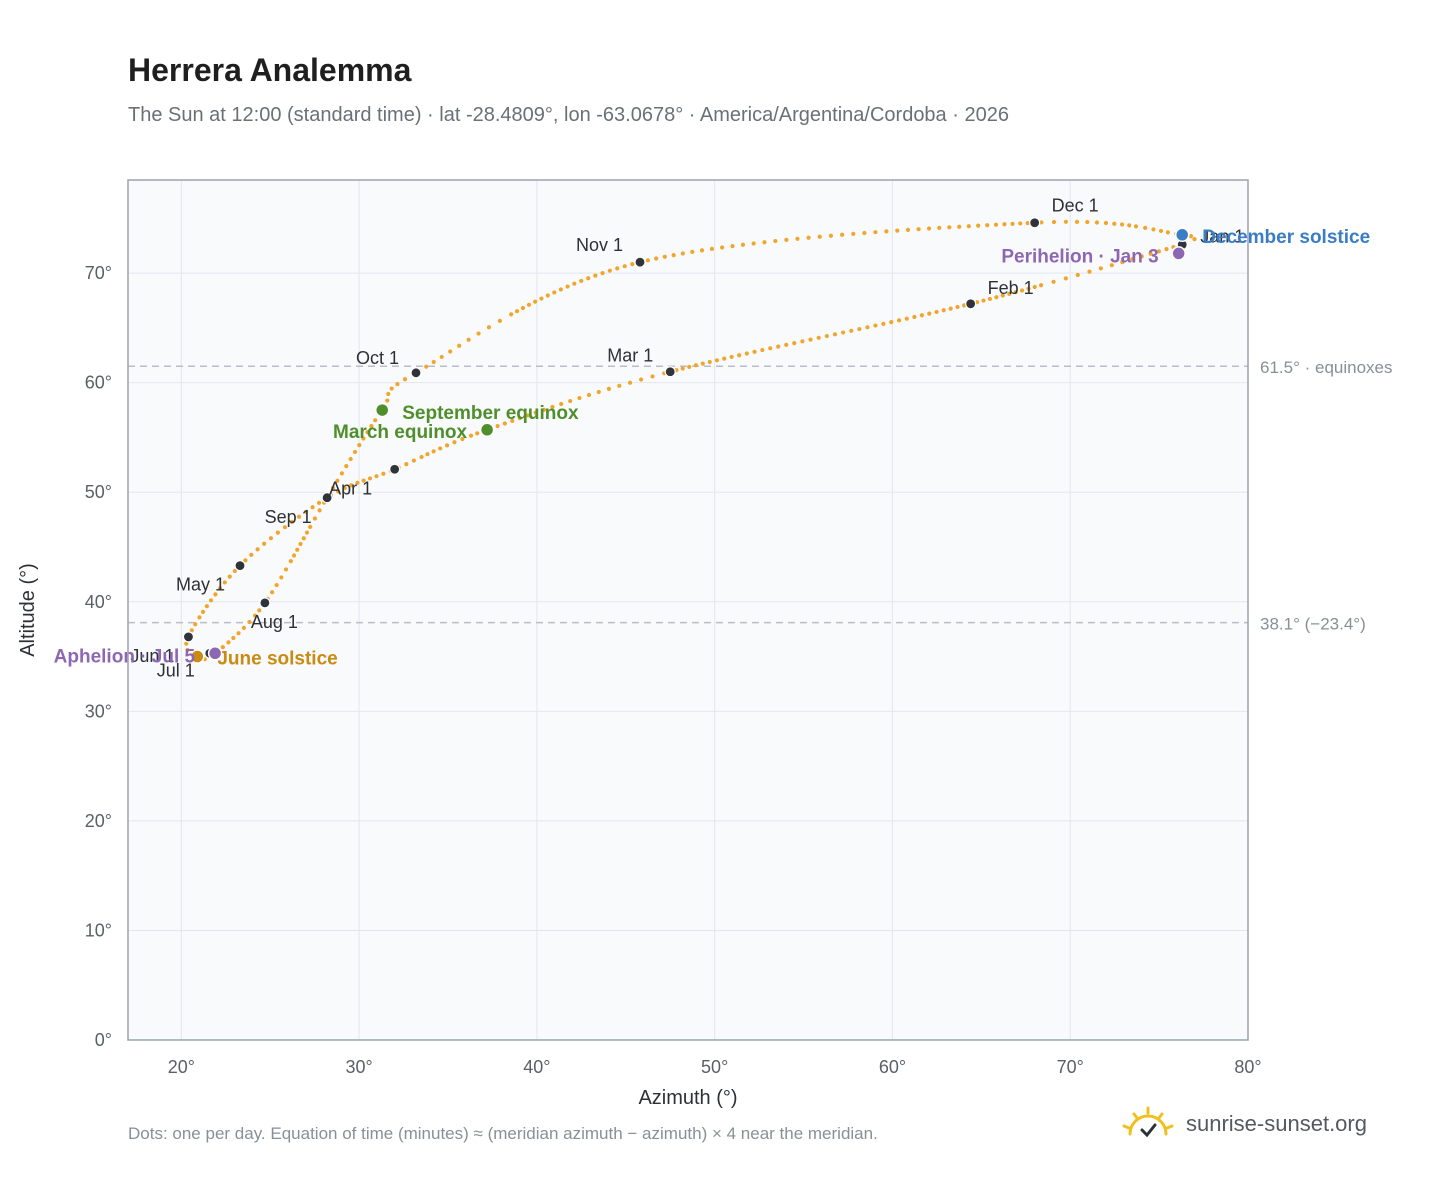 The height and width of the screenshot is (1188, 1448). What do you see at coordinates (98, 711) in the screenshot?
I see `y-tick-label: 30°` at bounding box center [98, 711].